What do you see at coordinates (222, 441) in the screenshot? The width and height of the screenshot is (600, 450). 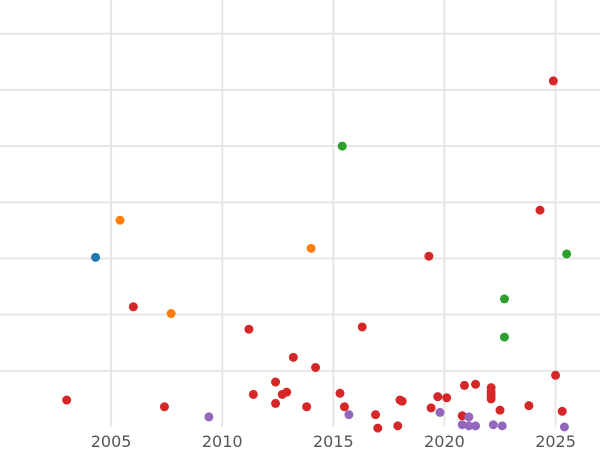 I see `x-tick-label: 2010` at bounding box center [222, 441].